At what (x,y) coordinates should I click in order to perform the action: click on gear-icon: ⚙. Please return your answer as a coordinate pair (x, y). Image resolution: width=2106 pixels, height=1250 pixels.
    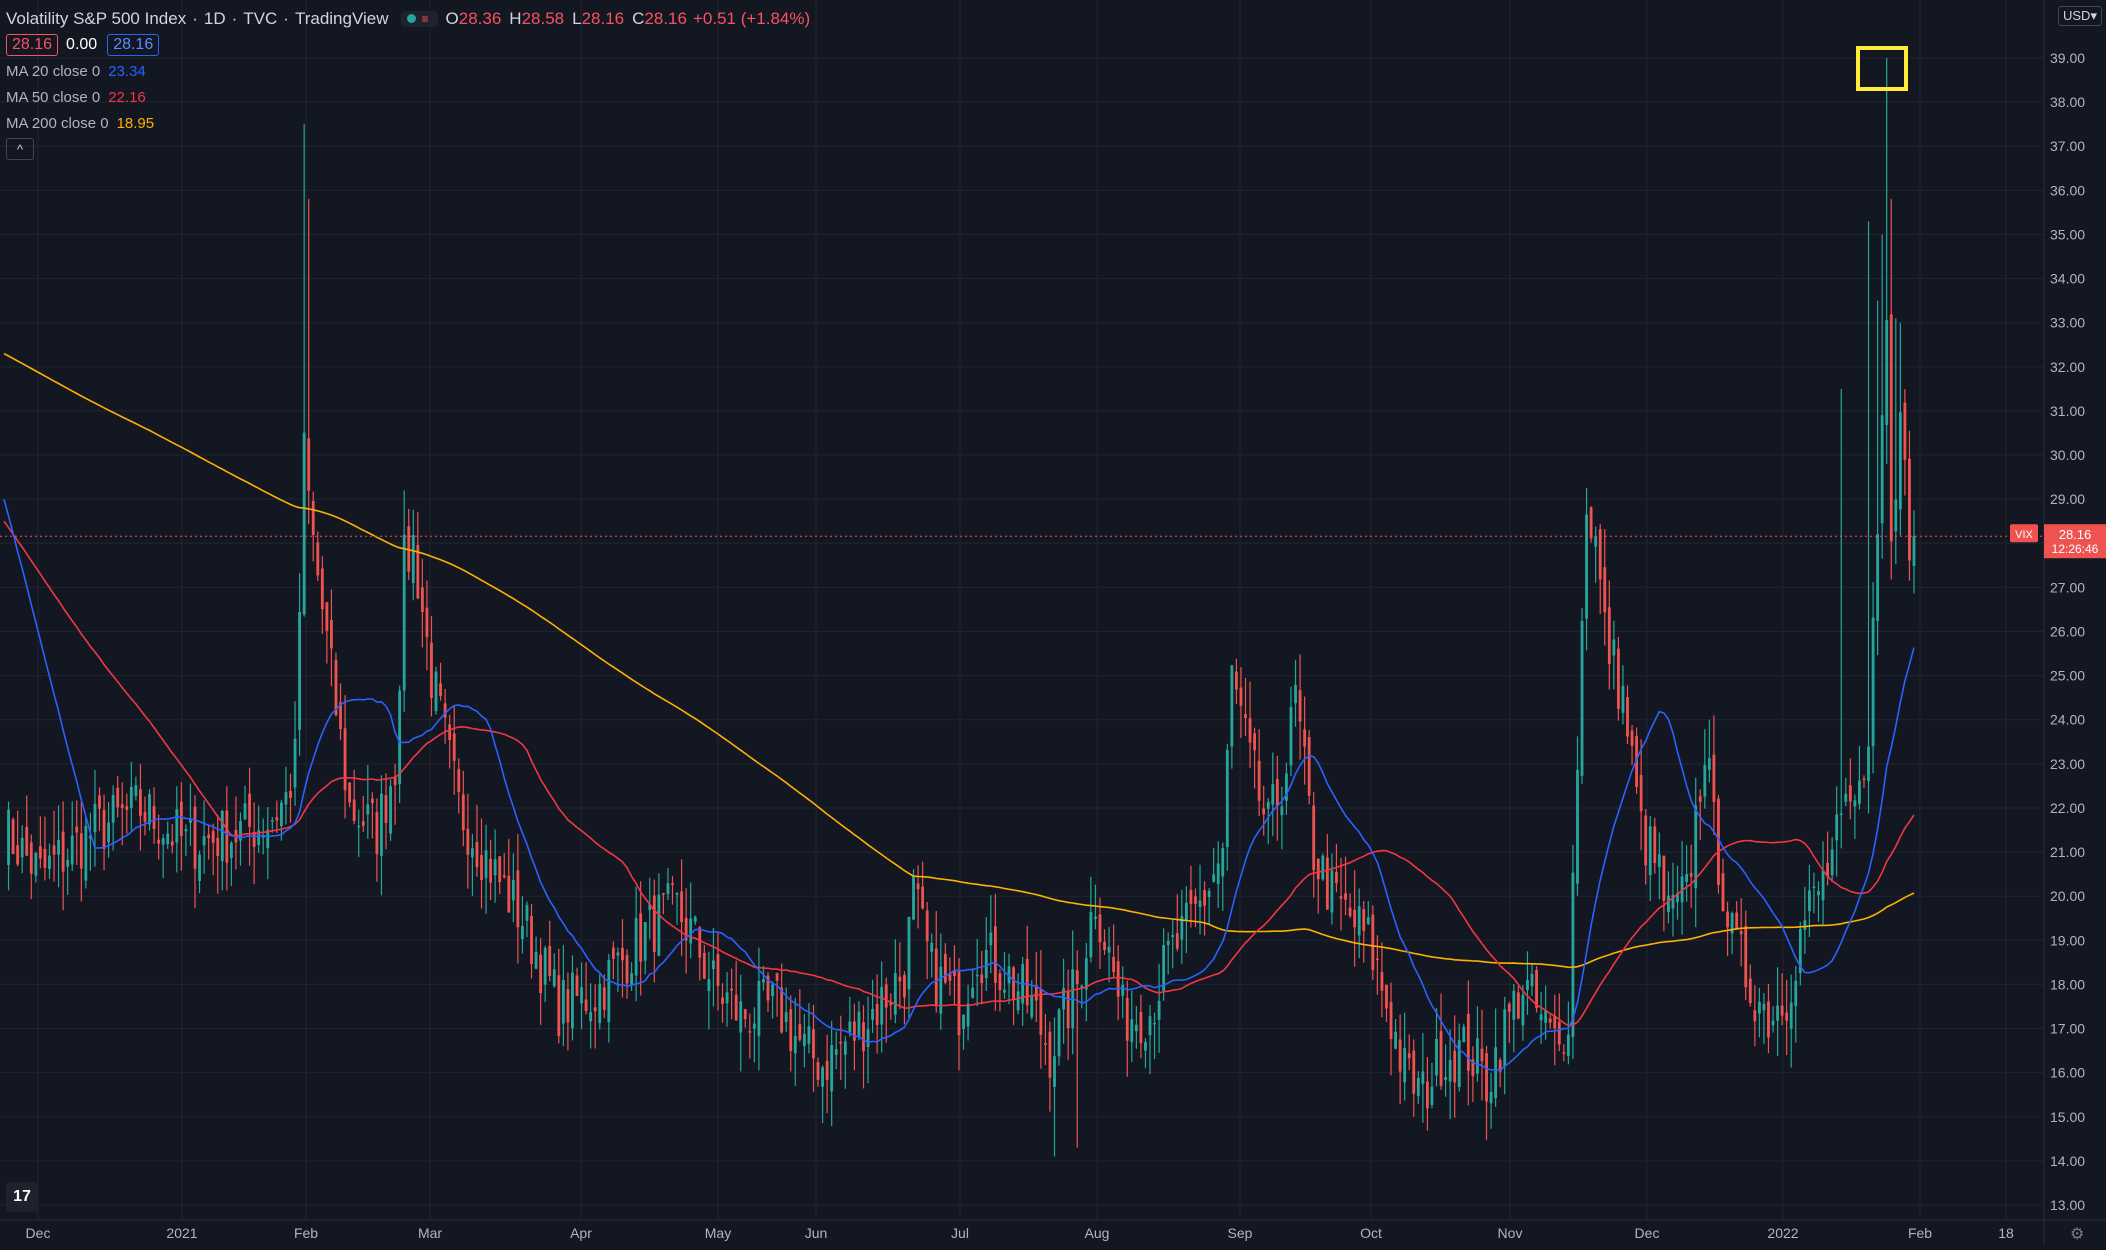
    Looking at the image, I should click on (2077, 1234).